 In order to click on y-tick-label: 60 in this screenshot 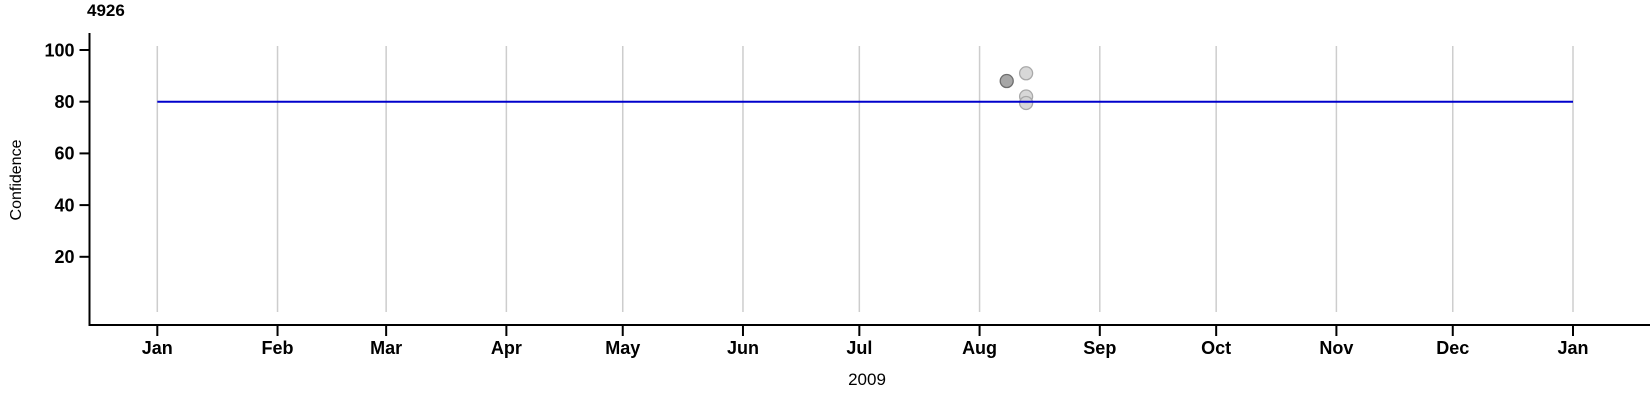, I will do `click(64, 154)`.